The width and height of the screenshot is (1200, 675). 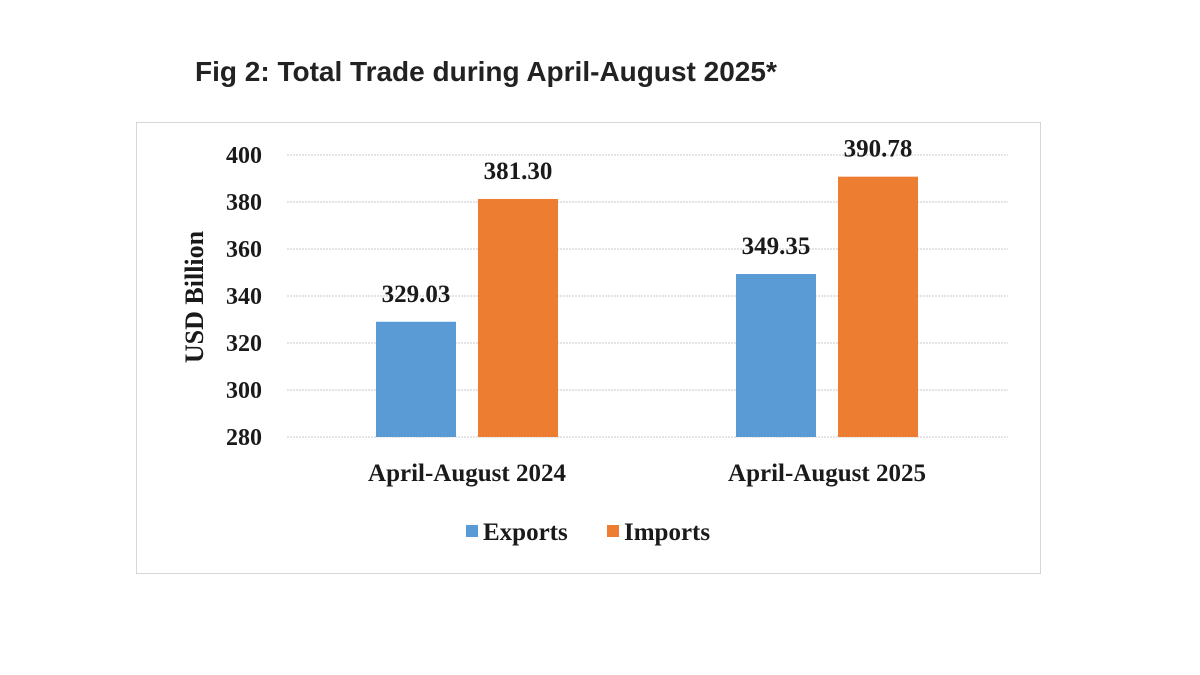 I want to click on y-tick-label: 340, so click(x=244, y=297).